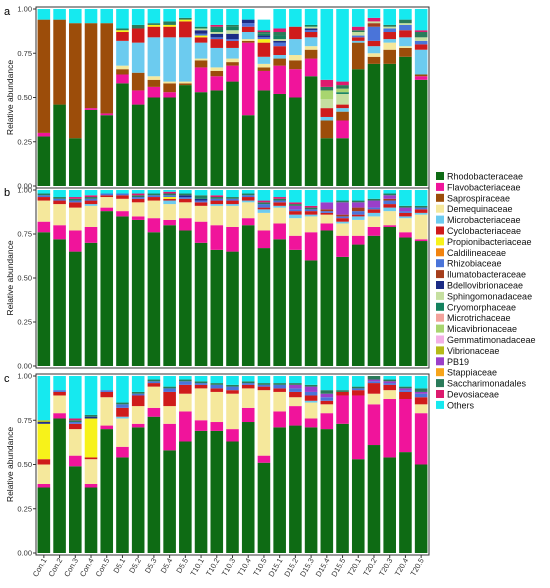 This screenshot has height=588, width=550. I want to click on legend-label: Saprospiraceae, so click(478, 198).